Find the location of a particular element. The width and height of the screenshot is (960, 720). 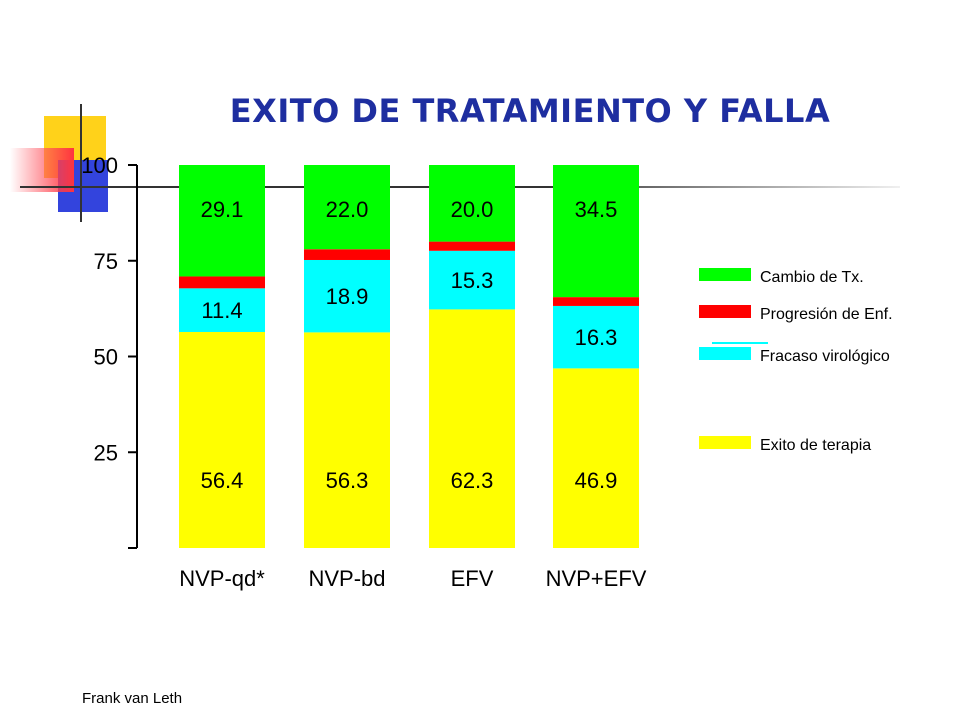

data-label: 15.3 is located at coordinates (472, 280).